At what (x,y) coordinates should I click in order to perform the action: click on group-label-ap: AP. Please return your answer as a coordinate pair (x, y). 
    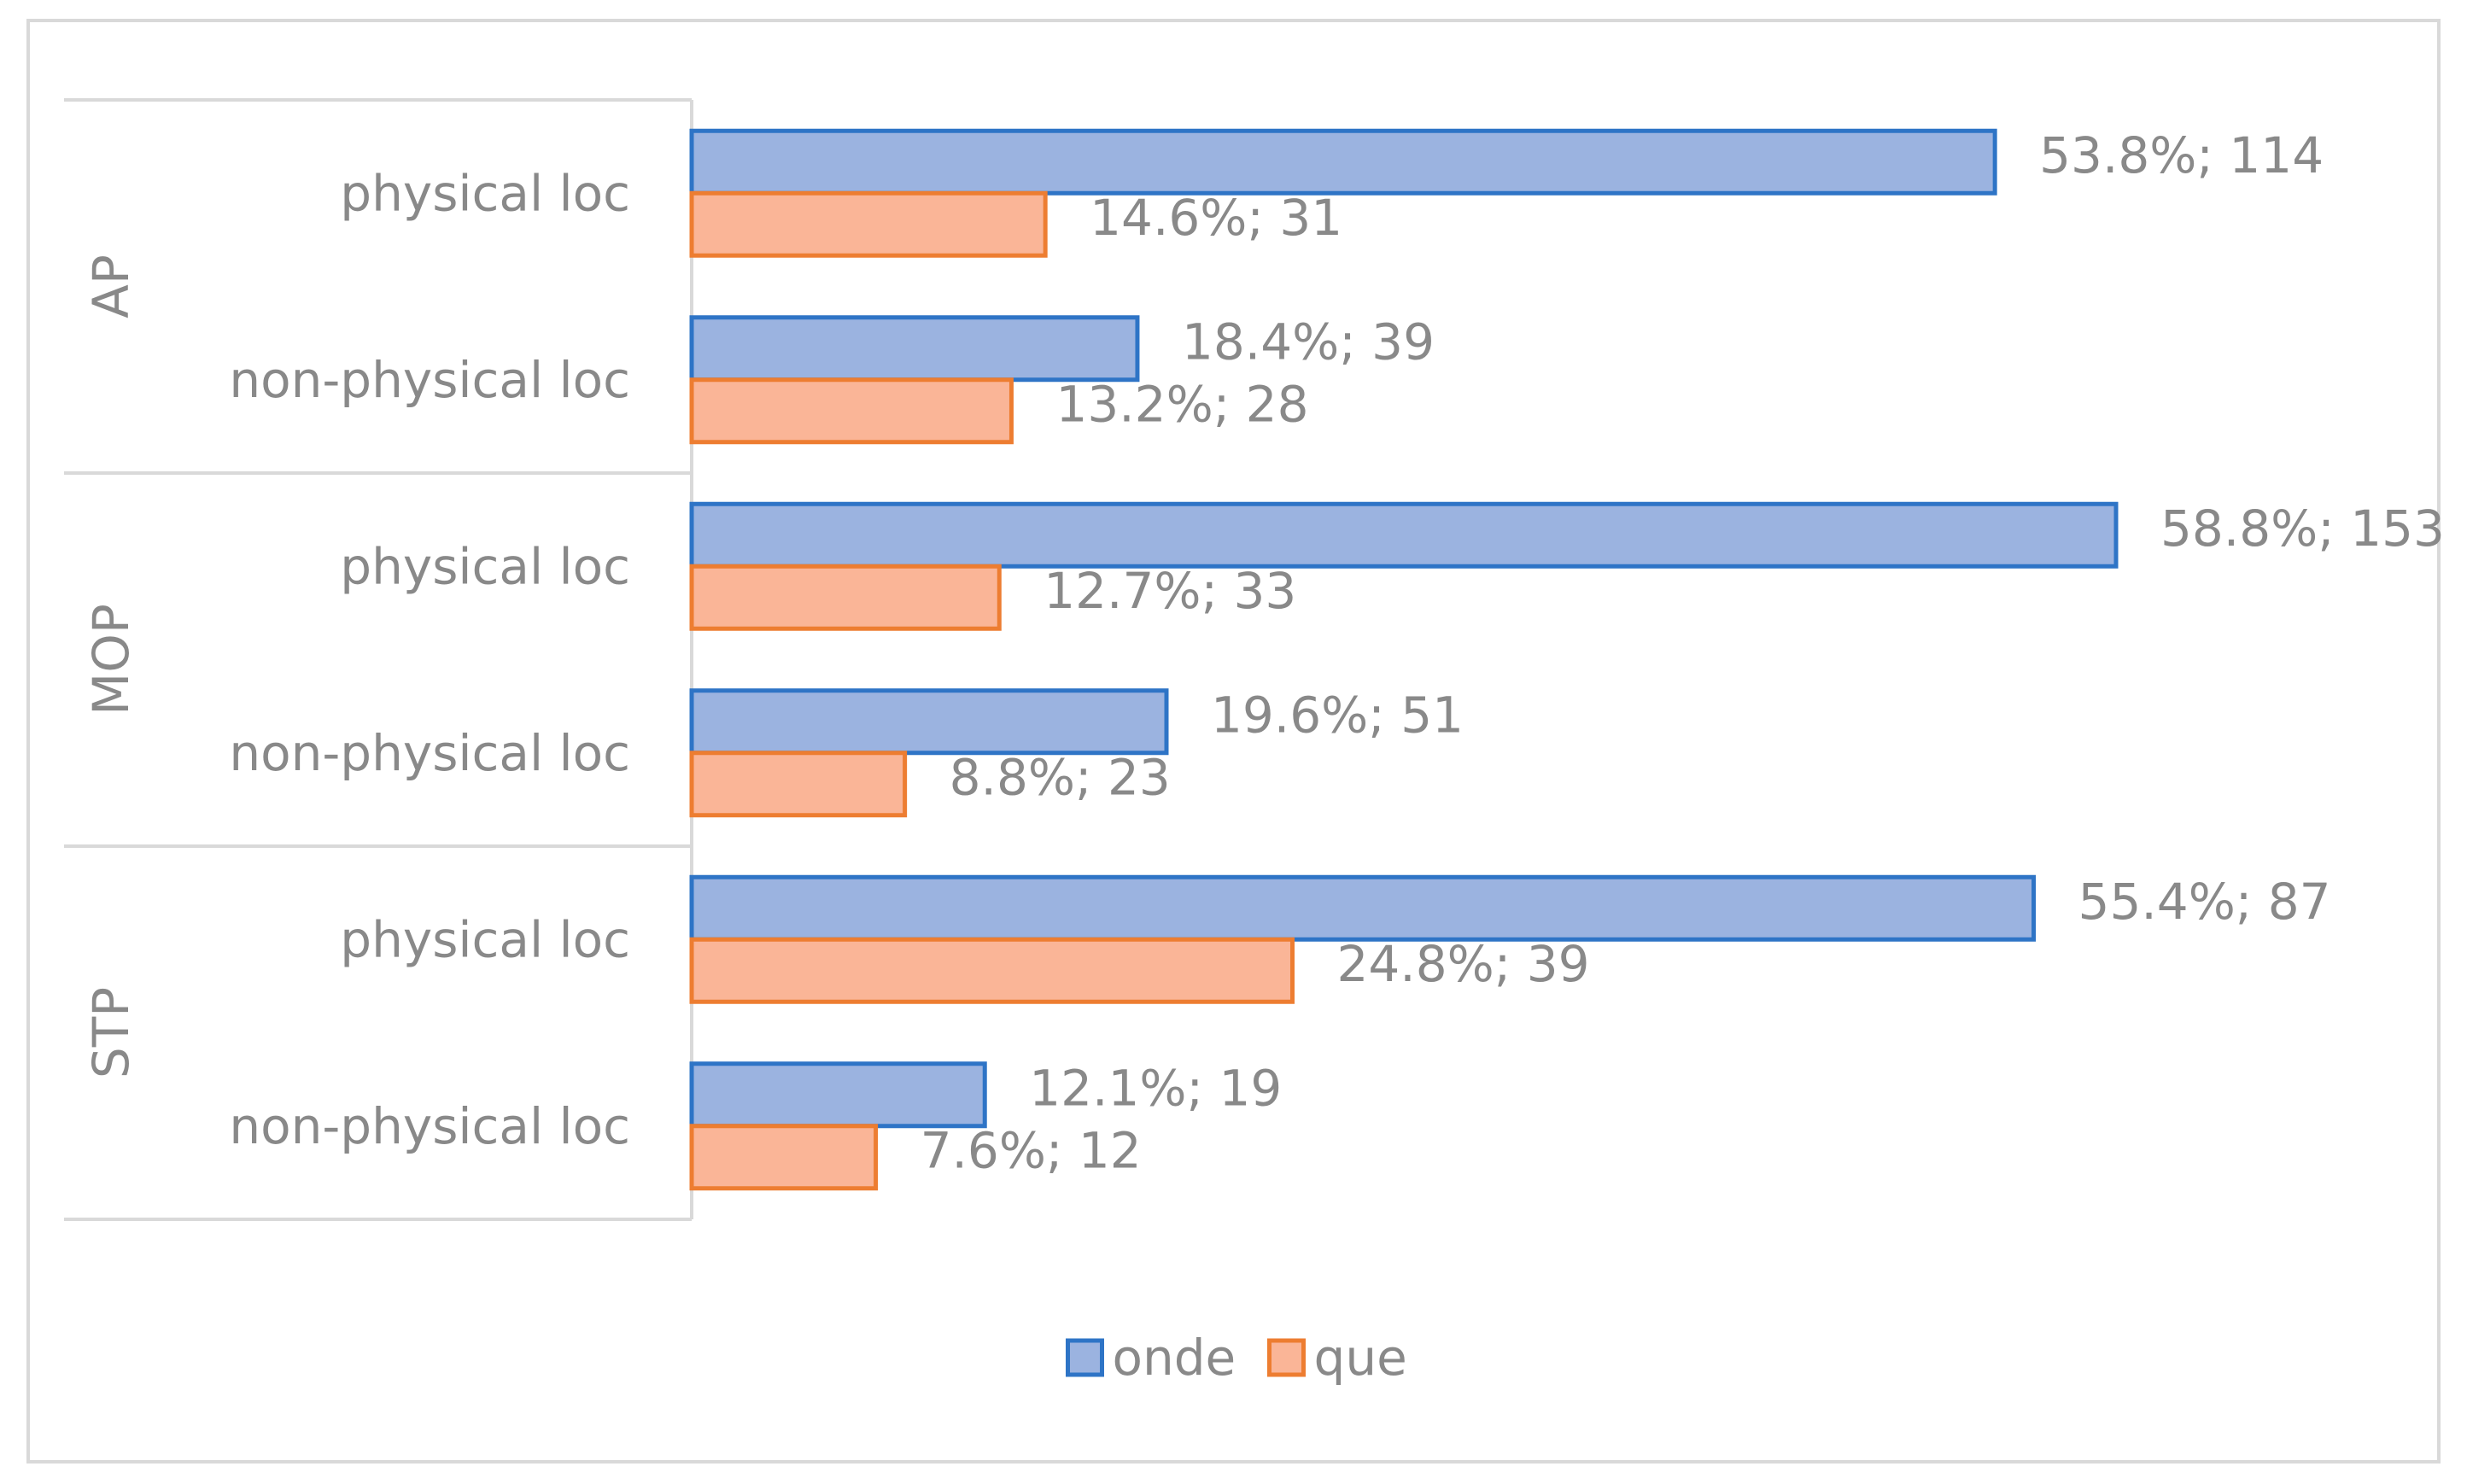
    Looking at the image, I should click on (111, 286).